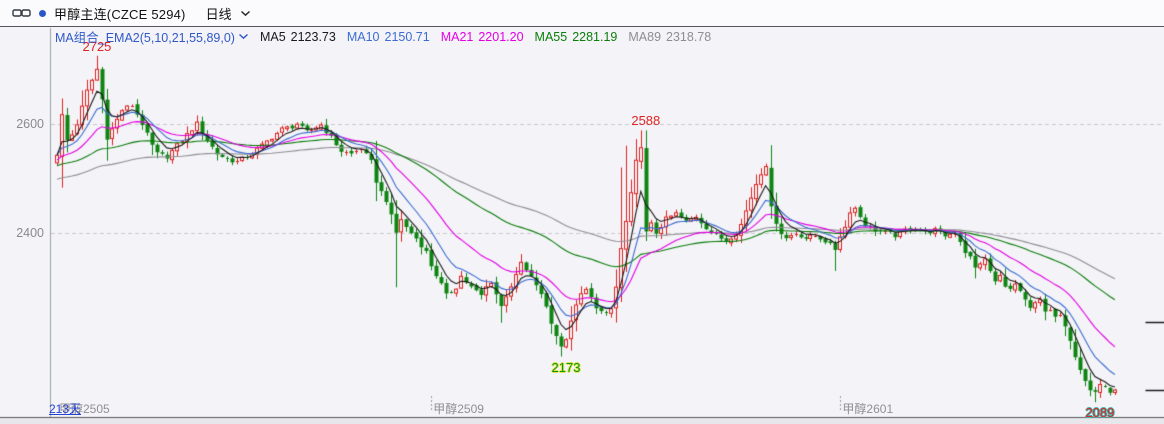 This screenshot has height=424, width=1164. What do you see at coordinates (868, 409) in the screenshot?
I see `contract-axis-label: 甲醇2601` at bounding box center [868, 409].